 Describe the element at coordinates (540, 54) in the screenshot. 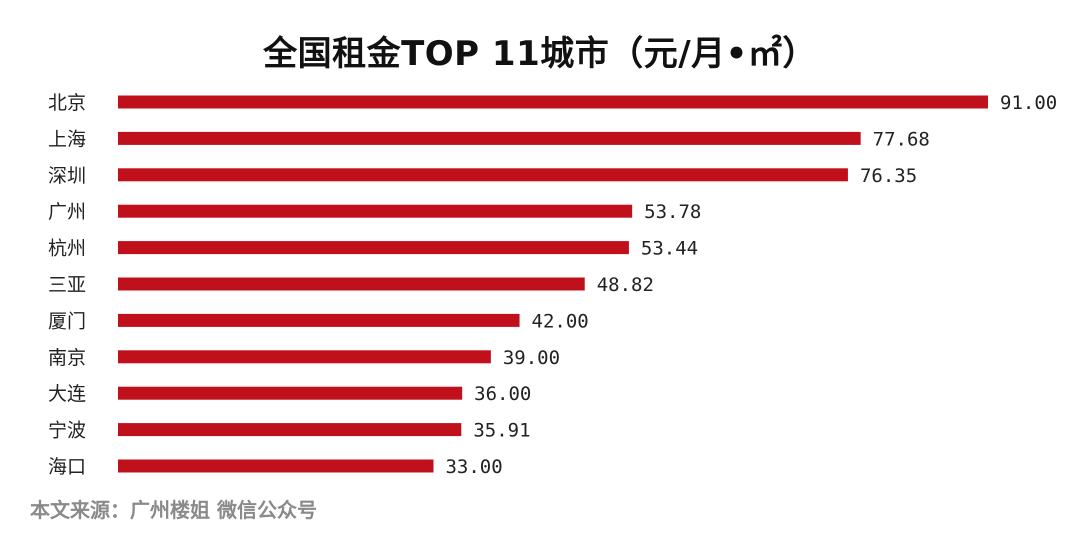

I see `chart-title: 全国租金TOP 11城市（元/月•㎡）` at that location.